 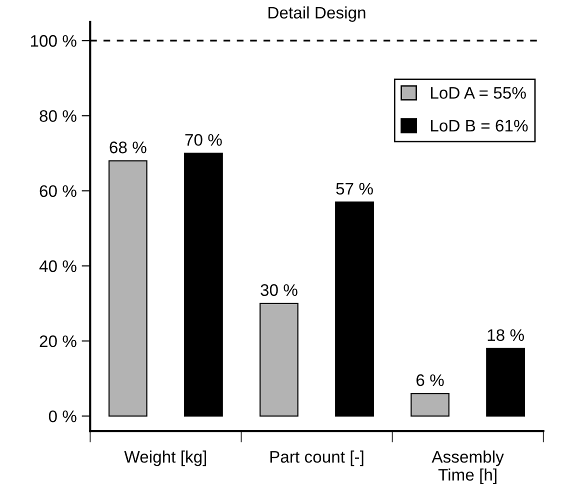 I want to click on y-tick-label: 80 %, so click(x=58, y=116).